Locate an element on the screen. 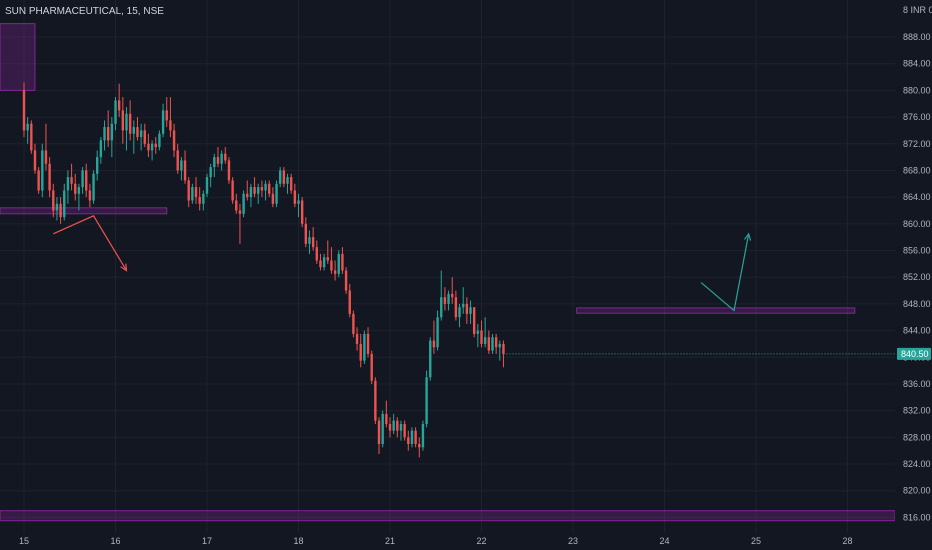 This screenshot has width=932, height=550. currency-prefix: 8 is located at coordinates (907, 10).